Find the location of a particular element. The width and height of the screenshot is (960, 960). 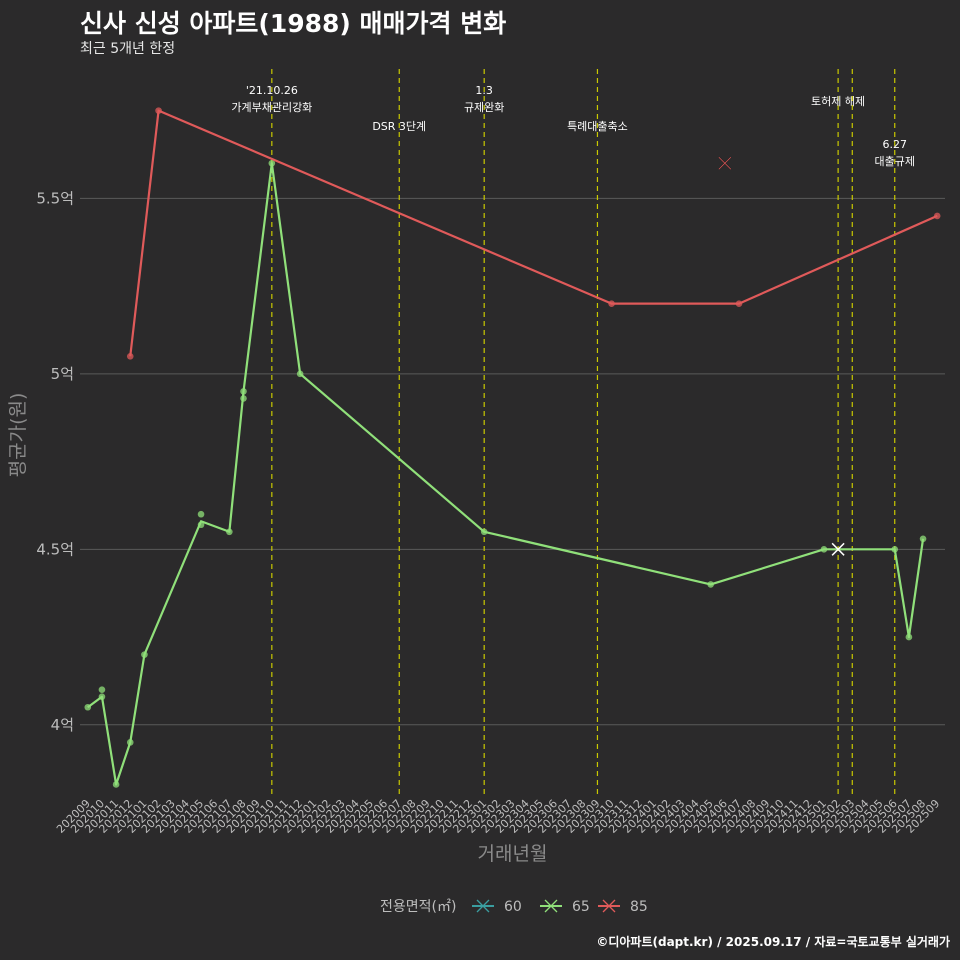

event-label: '21.10.26 is located at coordinates (272, 90).